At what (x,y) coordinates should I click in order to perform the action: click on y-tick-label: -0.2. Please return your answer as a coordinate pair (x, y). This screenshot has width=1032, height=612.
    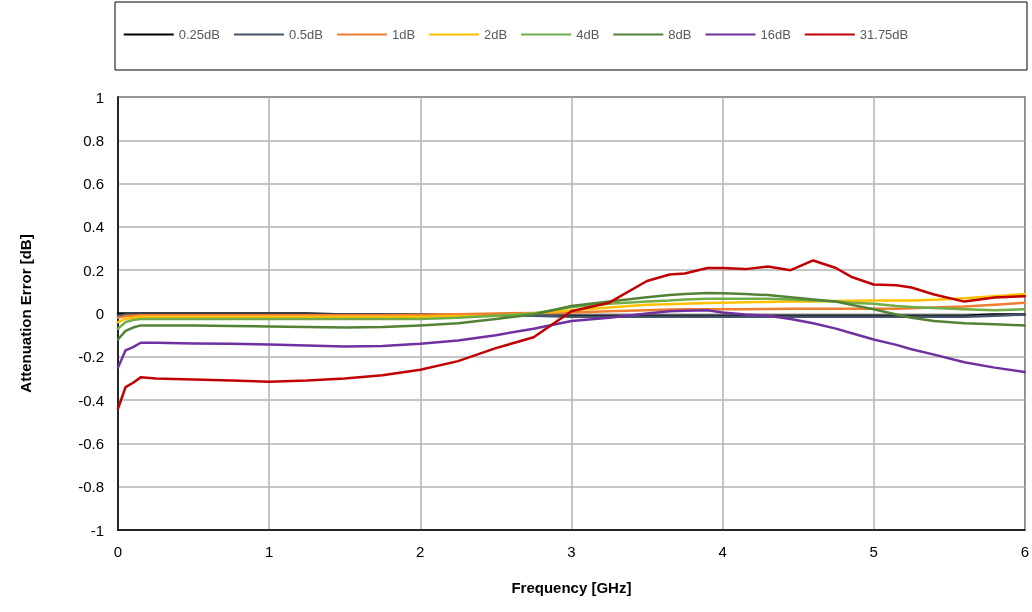
    Looking at the image, I should click on (91, 357).